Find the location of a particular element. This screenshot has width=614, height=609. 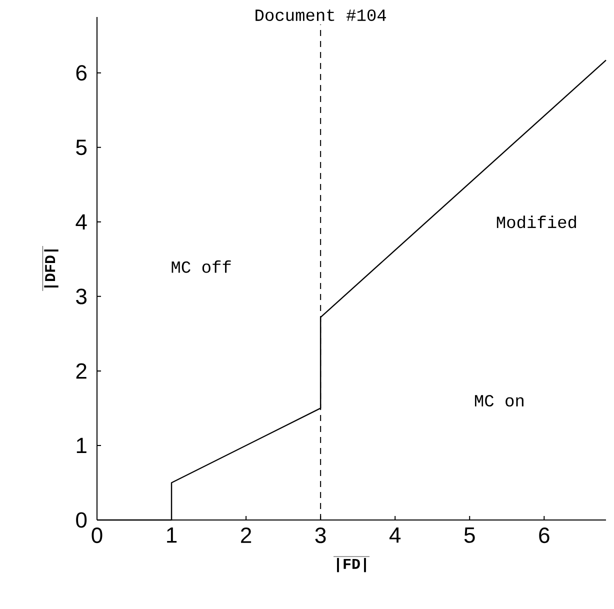

y-tick-label: 1 is located at coordinates (81, 446).